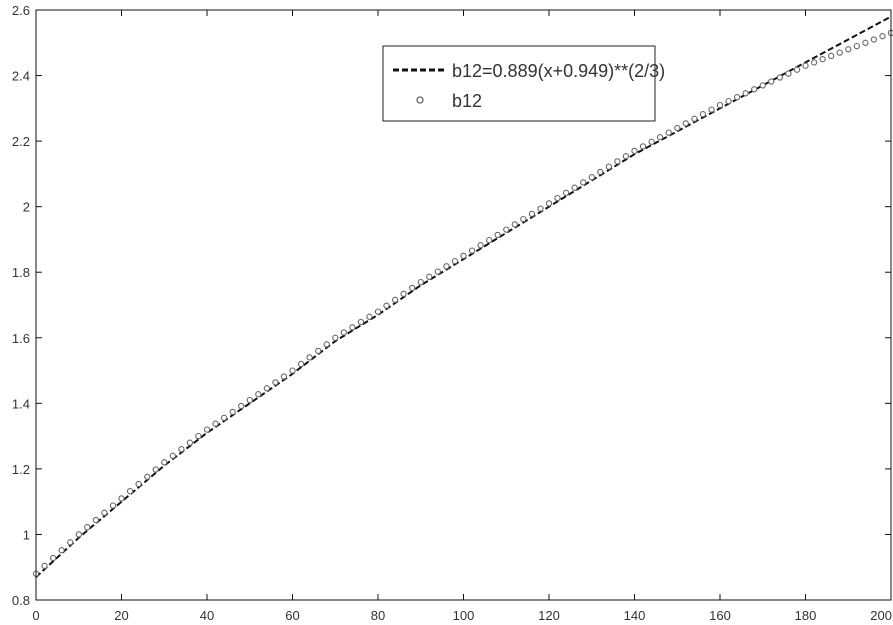 The image size is (893, 625). I want to click on legend-label-fit: b12=0.889(x+0.949)**(2/3), so click(558, 71).